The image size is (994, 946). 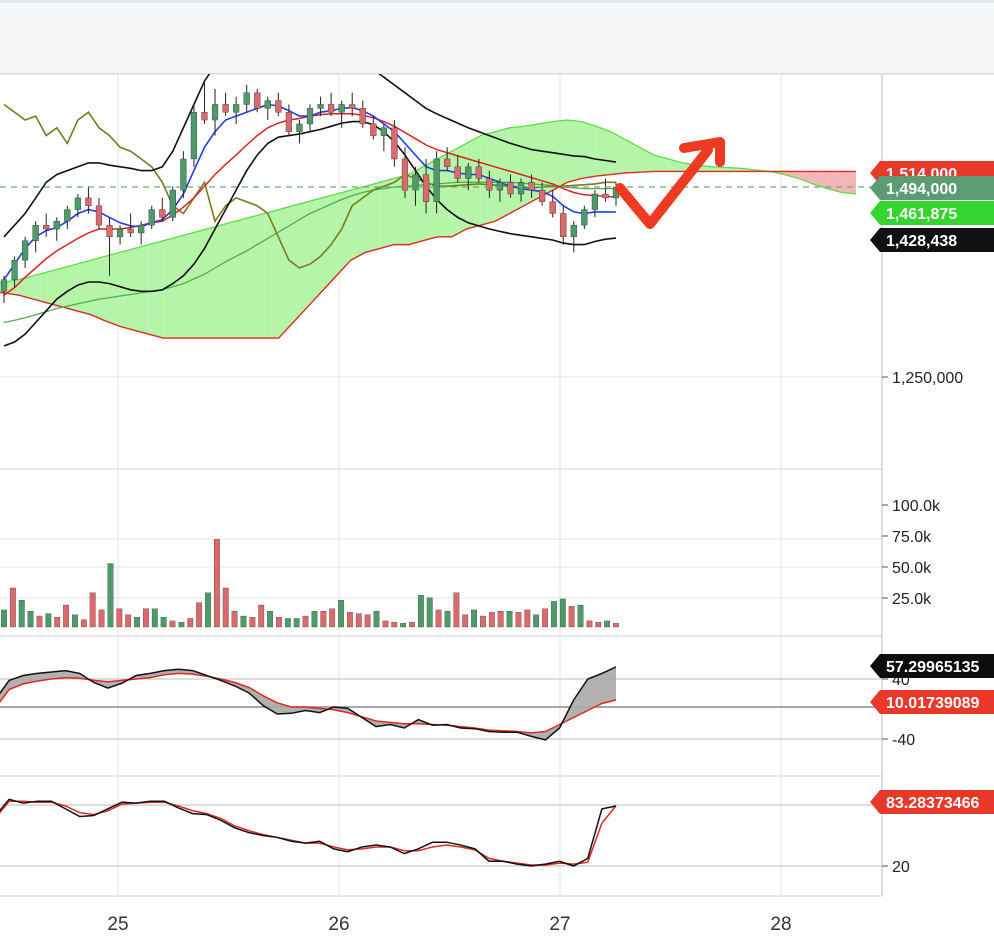 I want to click on price-tag: 10.01739089, so click(x=932, y=702).